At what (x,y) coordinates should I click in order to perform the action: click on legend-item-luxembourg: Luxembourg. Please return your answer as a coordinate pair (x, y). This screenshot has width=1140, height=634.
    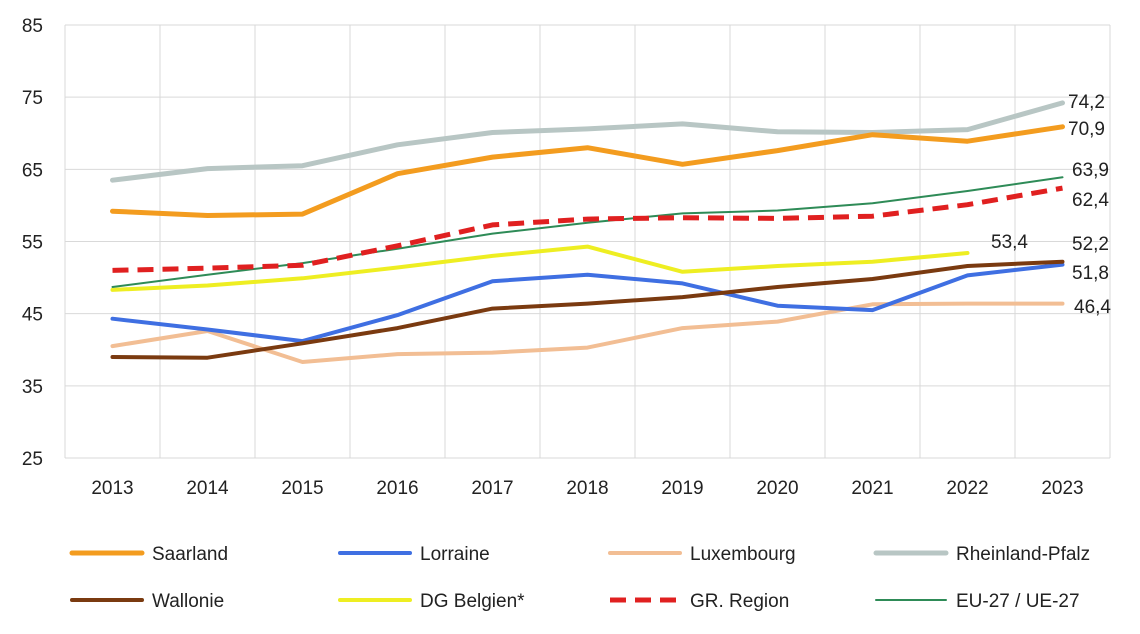
    Looking at the image, I should click on (702, 554).